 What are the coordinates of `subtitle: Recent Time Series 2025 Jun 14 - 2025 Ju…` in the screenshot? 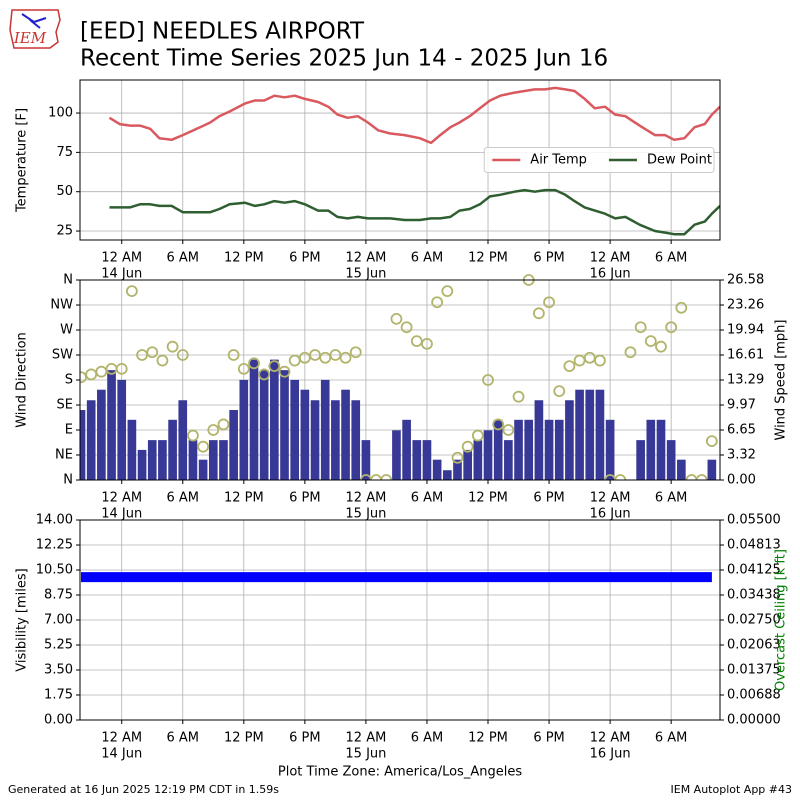 It's located at (344, 59).